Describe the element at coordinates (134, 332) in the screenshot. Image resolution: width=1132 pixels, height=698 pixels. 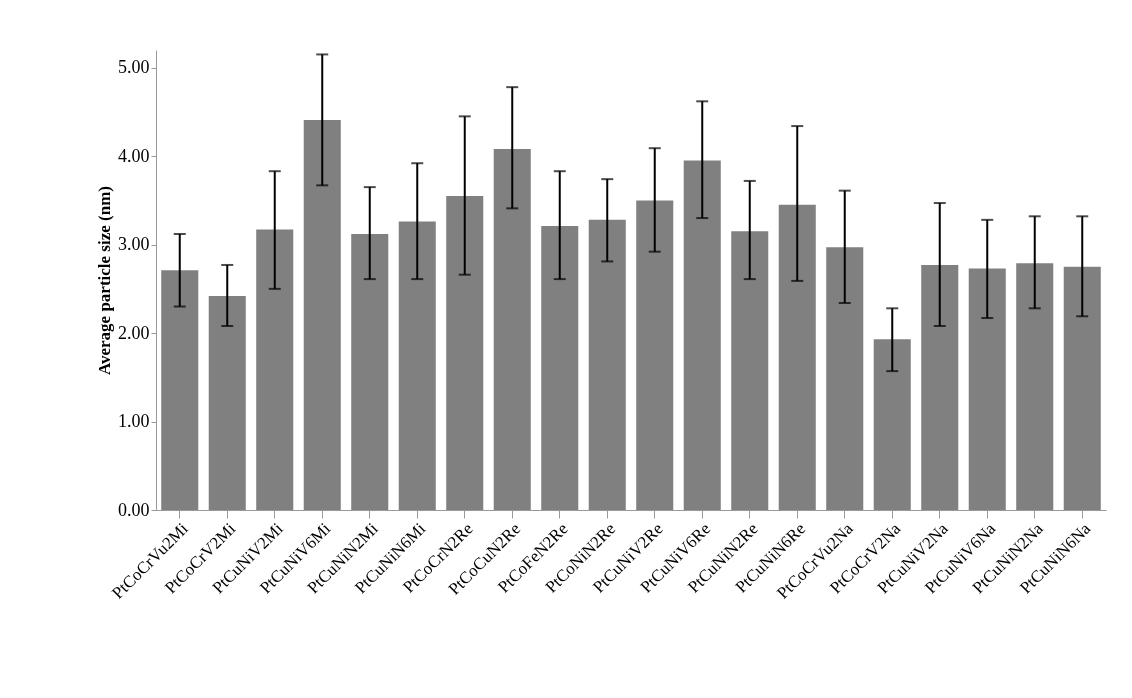
I see `y-tick-label: 2.00` at that location.